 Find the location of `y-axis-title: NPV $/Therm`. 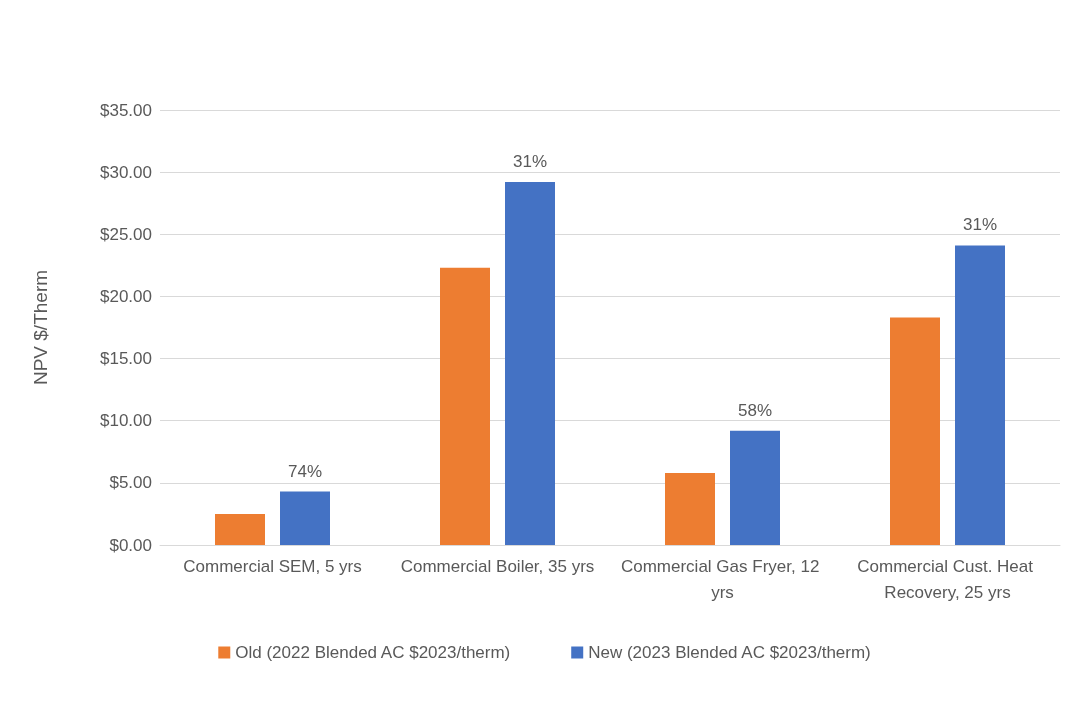

y-axis-title: NPV $/Therm is located at coordinates (40, 327).